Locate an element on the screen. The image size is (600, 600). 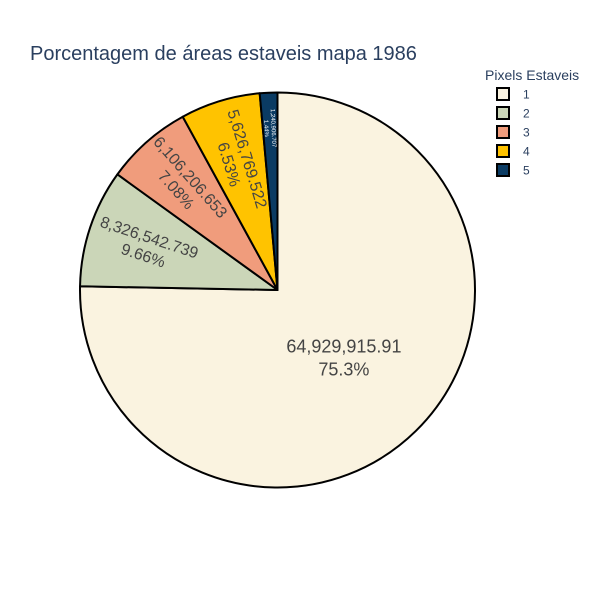
legend-label-1: 1 is located at coordinates (526, 95).